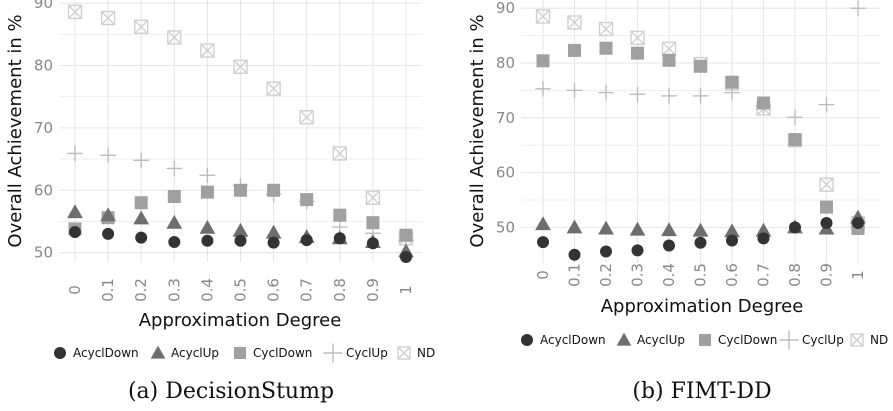 This screenshot has height=411, width=893. Describe the element at coordinates (669, 275) in the screenshot. I see `x-tick-label: 0.4` at that location.